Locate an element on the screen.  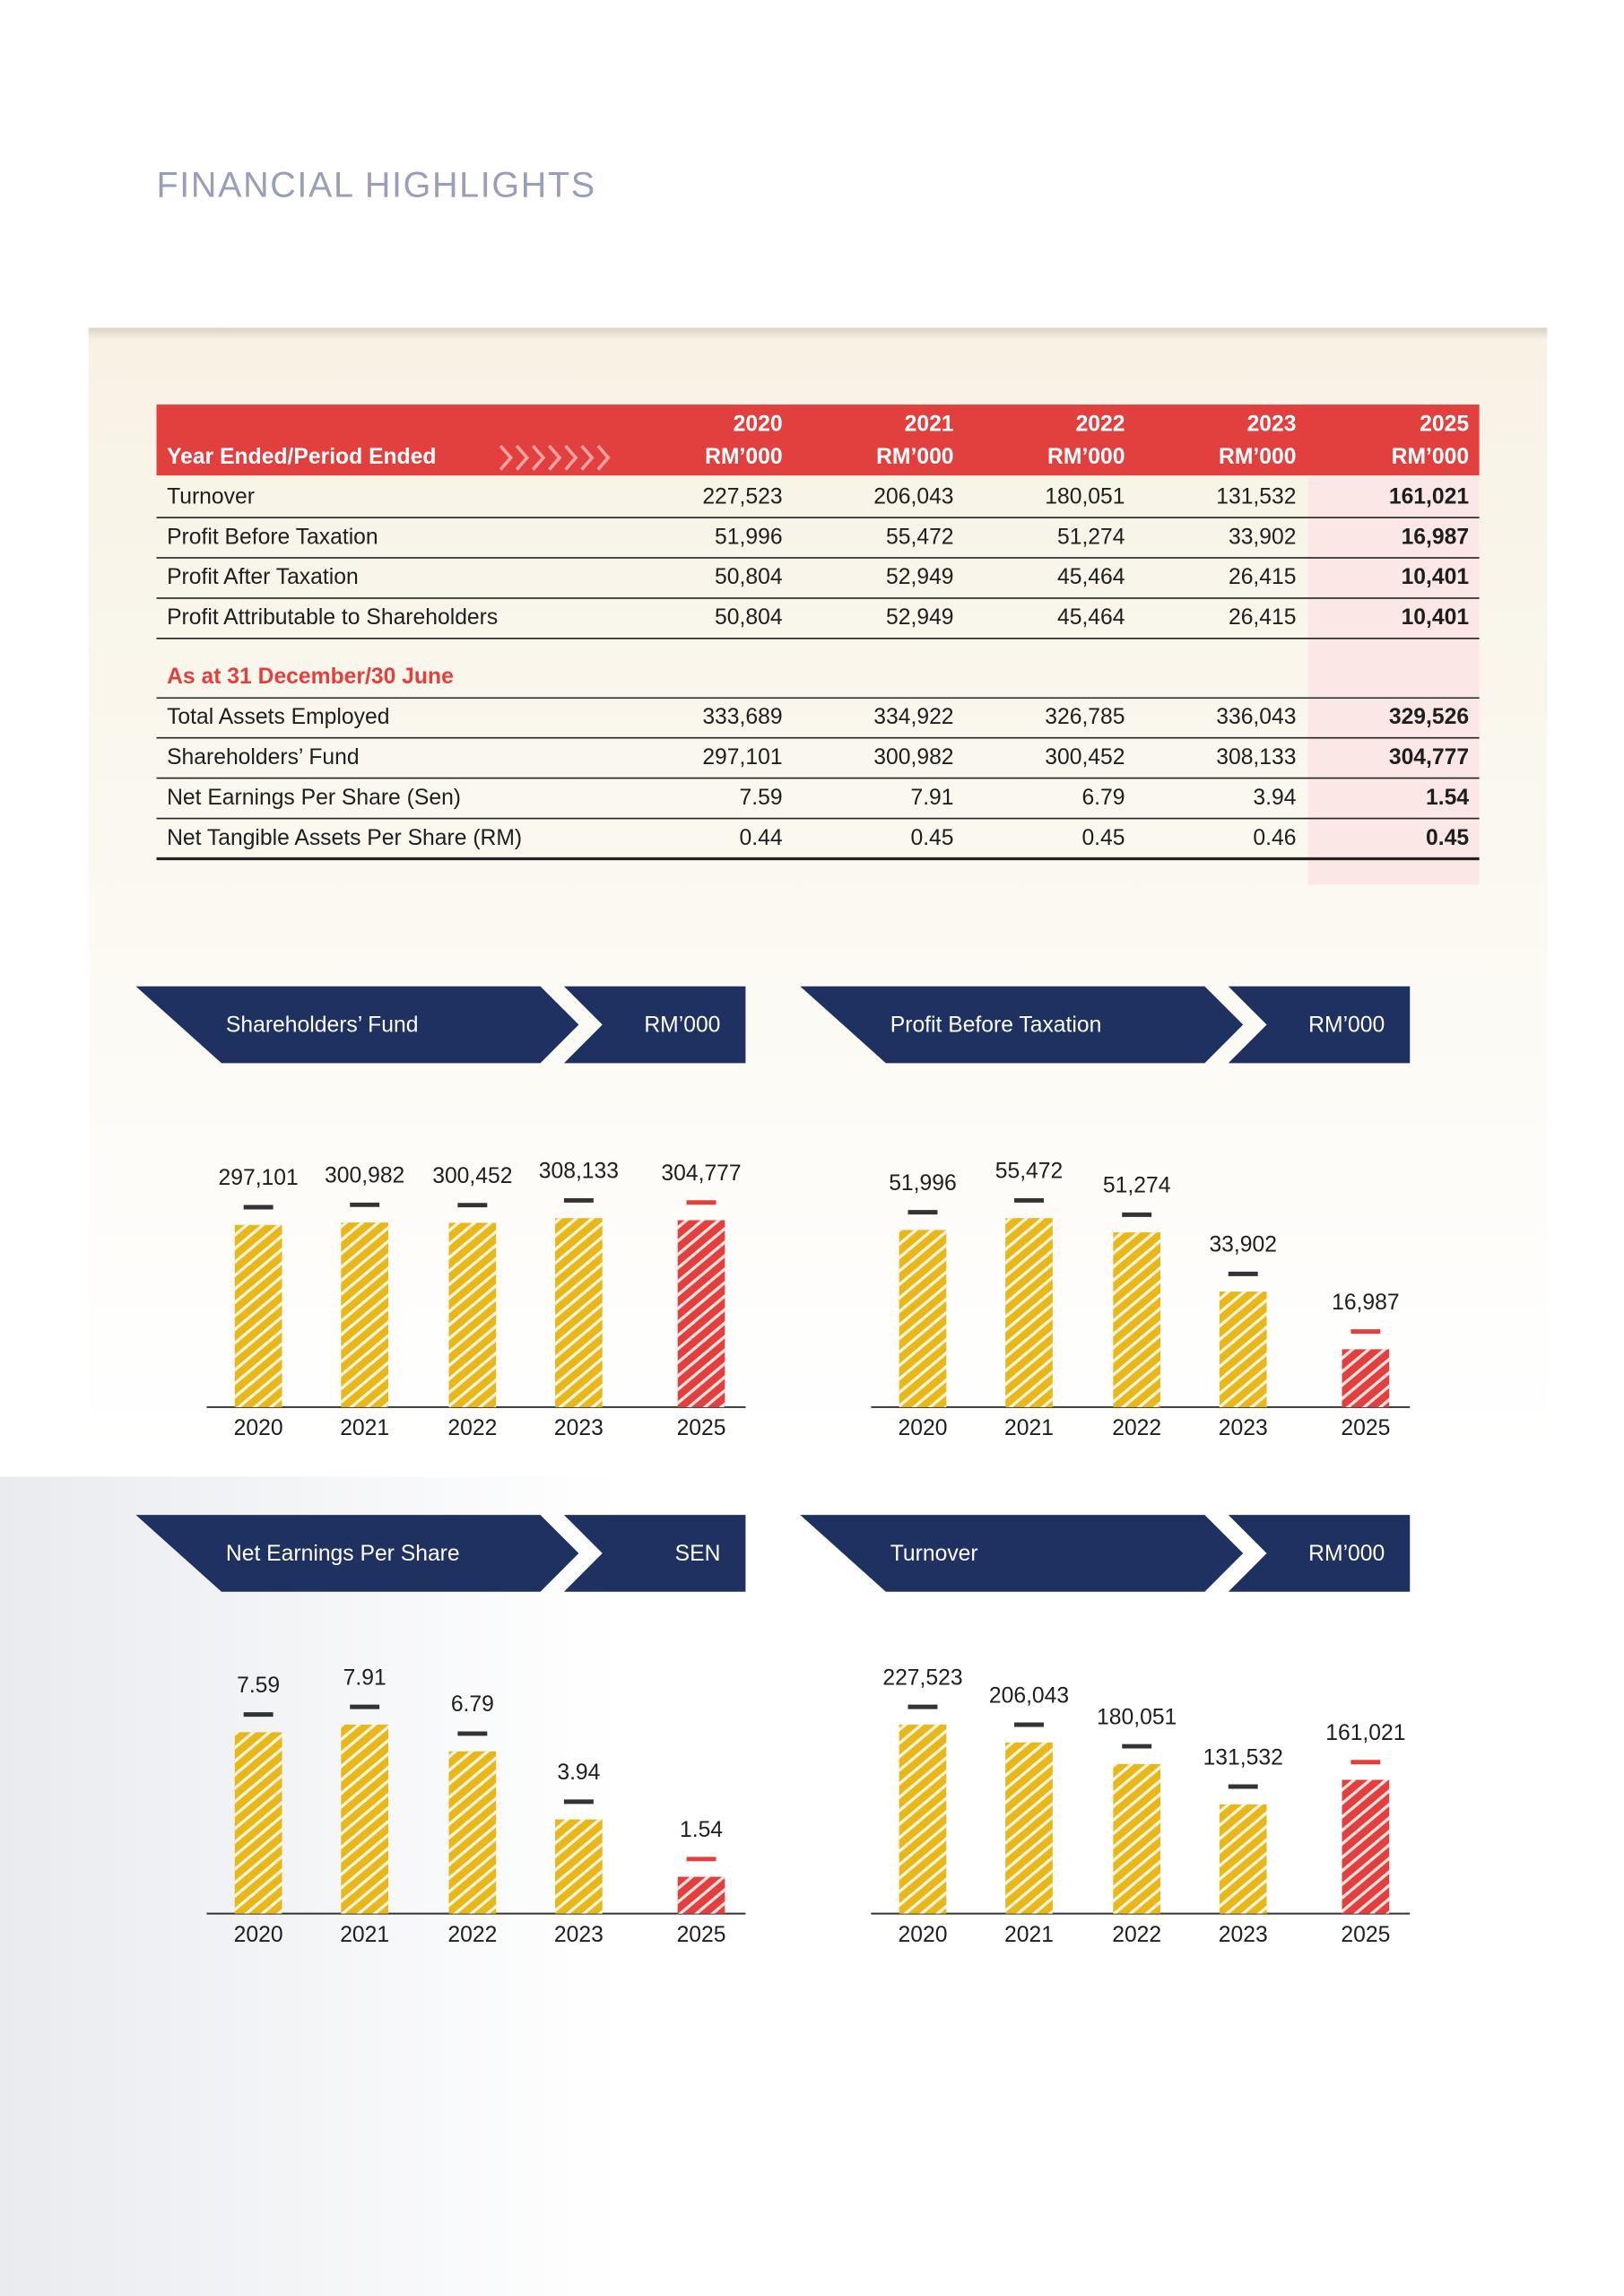
cell-value: 180,051 is located at coordinates (1085, 496).